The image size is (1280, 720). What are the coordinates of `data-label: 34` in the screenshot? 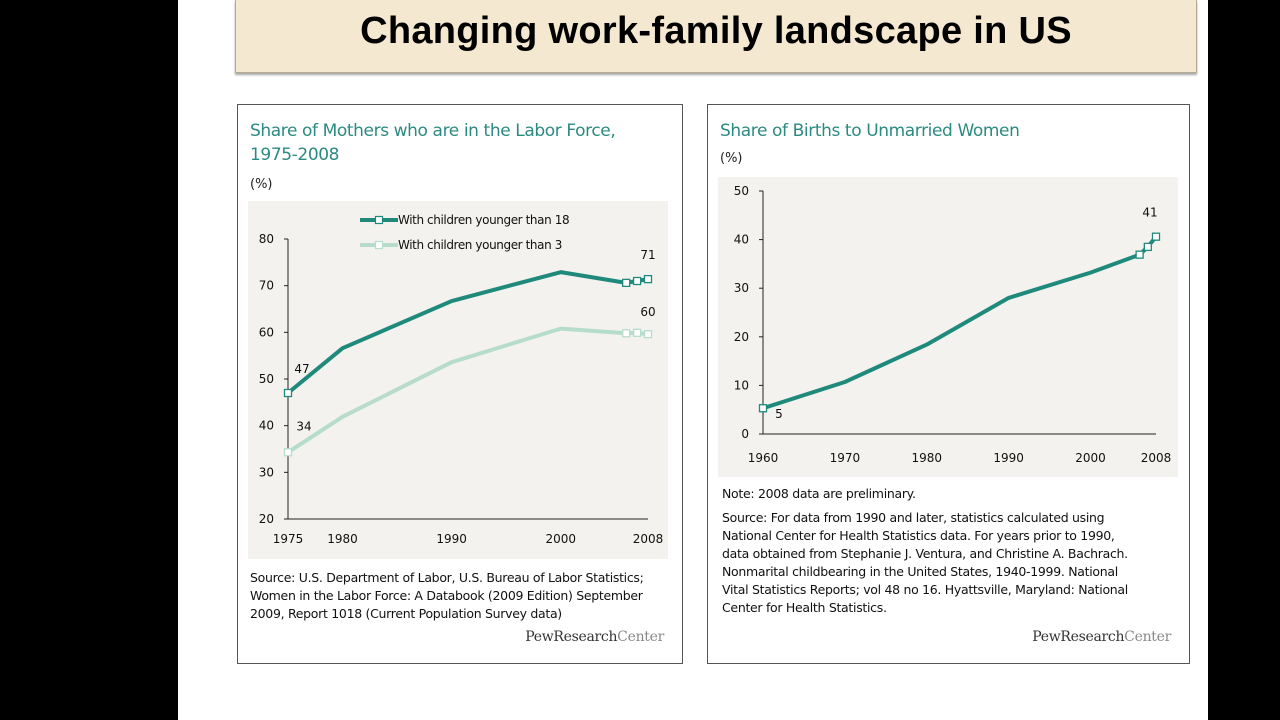 It's located at (303, 426).